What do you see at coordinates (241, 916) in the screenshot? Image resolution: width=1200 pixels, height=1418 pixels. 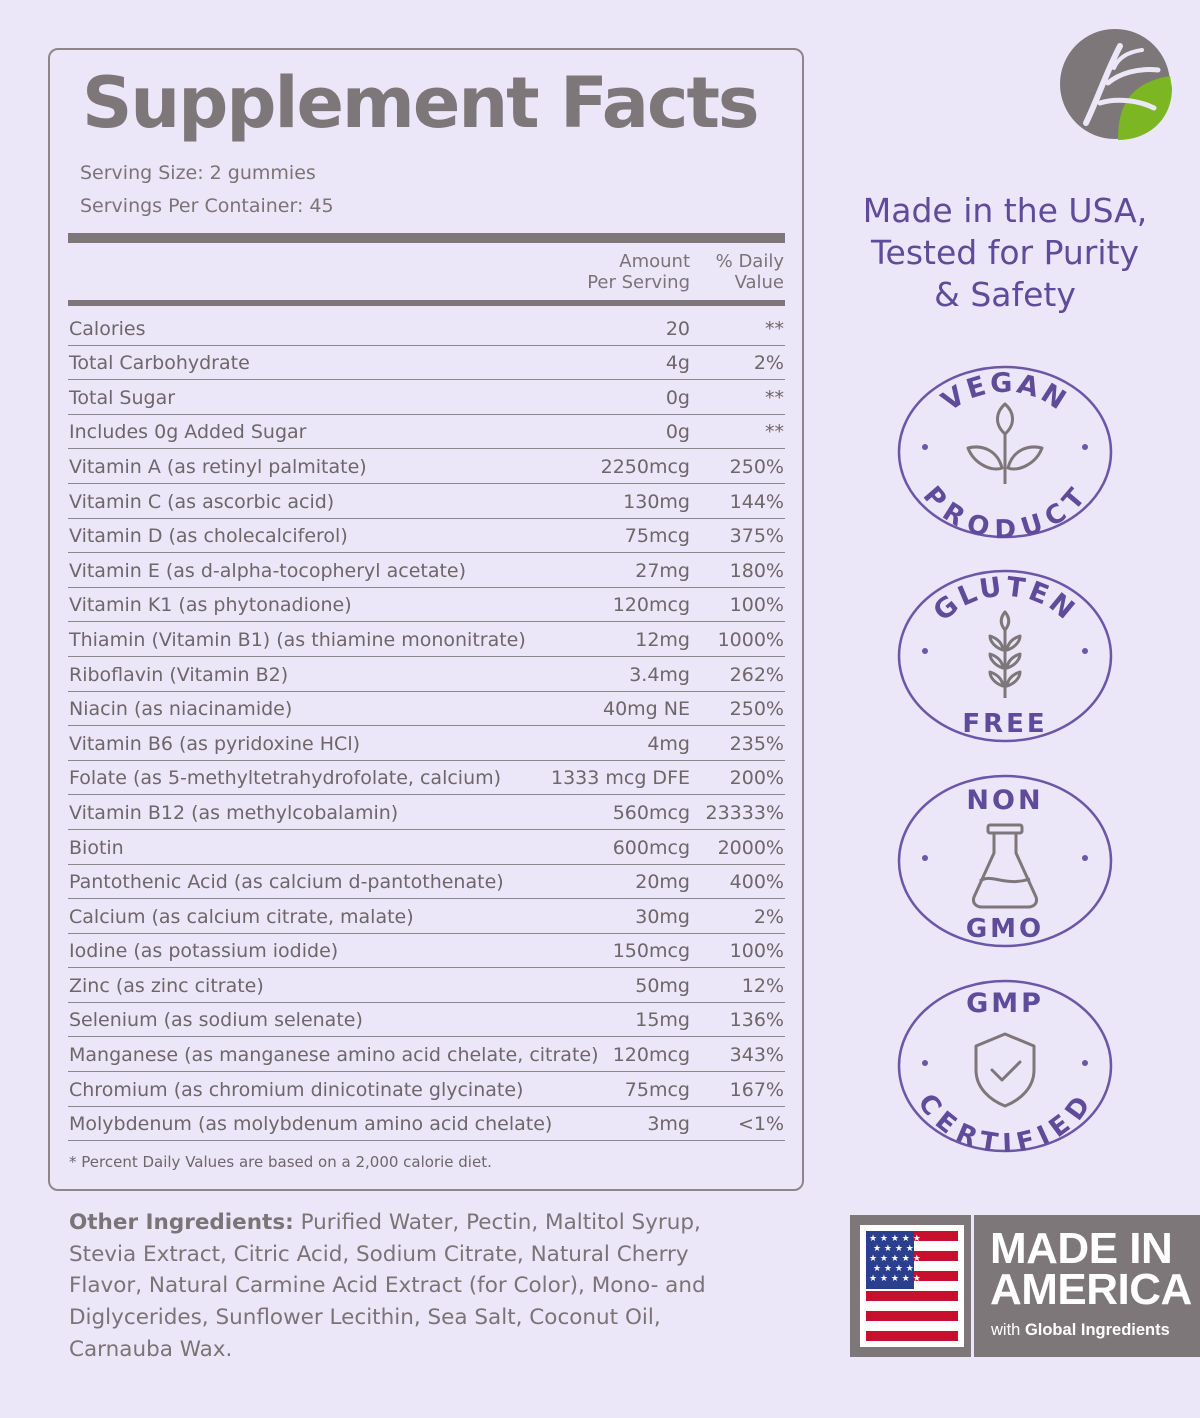 I see `nutrient-name: Calcium (as calcium citrate, malate)` at bounding box center [241, 916].